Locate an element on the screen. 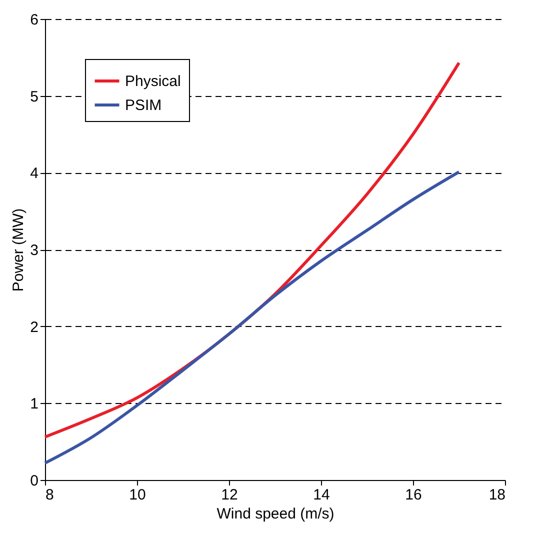  x-tick-label: 14 is located at coordinates (321, 495).